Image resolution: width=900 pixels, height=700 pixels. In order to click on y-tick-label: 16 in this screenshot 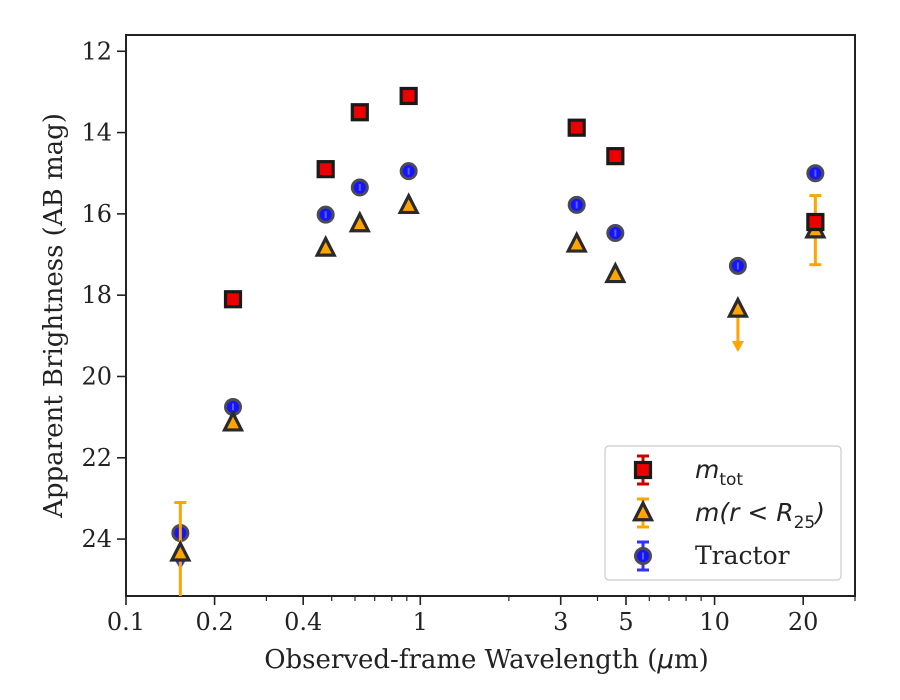, I will do `click(96, 214)`.